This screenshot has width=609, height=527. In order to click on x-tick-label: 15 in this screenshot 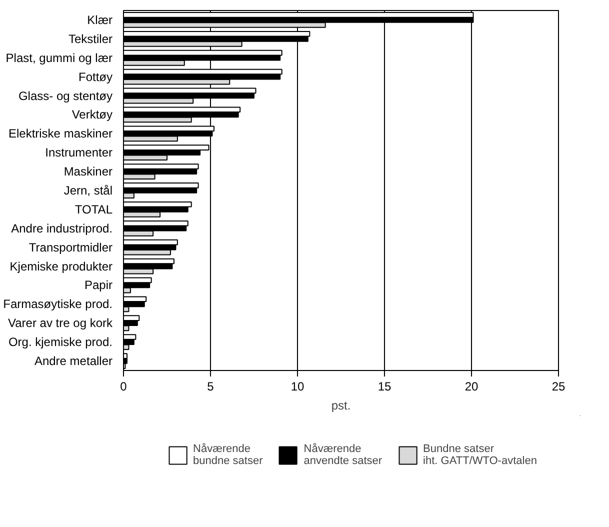, I will do `click(385, 387)`.